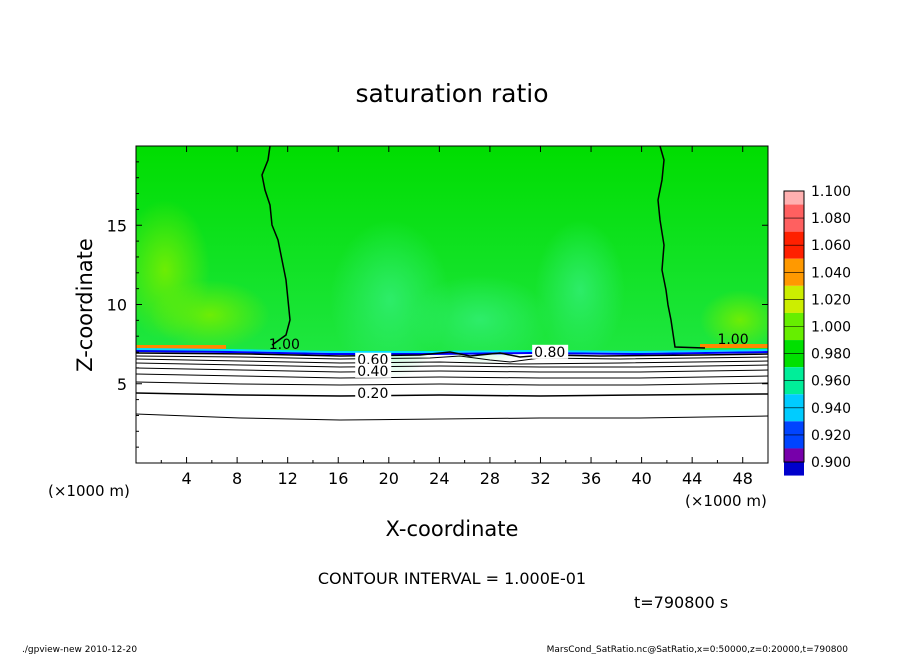 This screenshot has height=654, width=904. What do you see at coordinates (451, 93) in the screenshot?
I see `chart-title: saturation ratio` at bounding box center [451, 93].